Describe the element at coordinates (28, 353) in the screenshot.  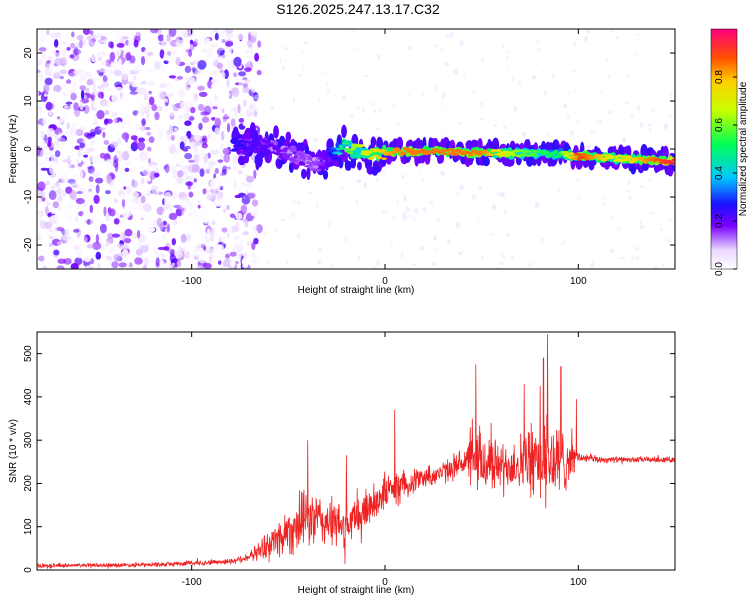
I see `y-tick-label: 500` at that location.